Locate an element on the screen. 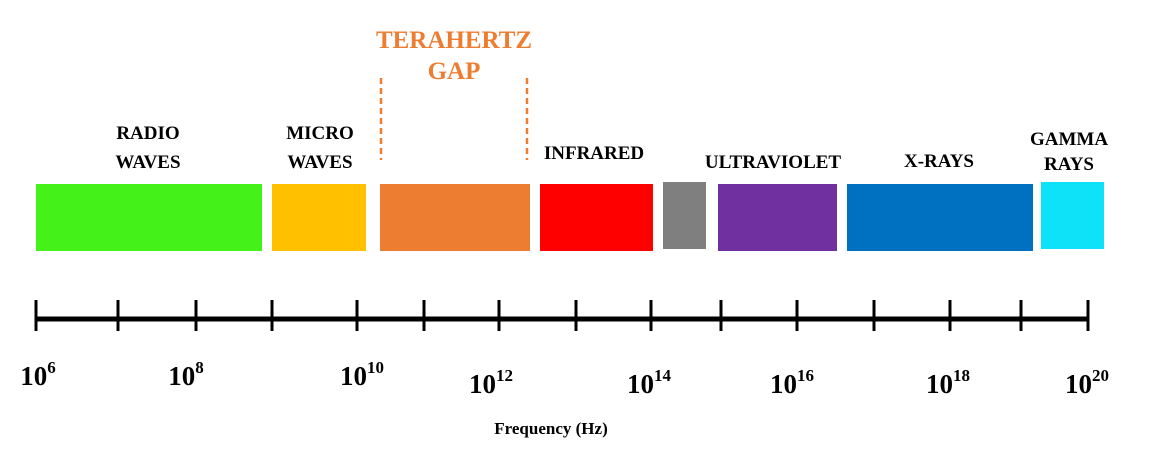 The image size is (1152, 463). band-label: X-RAYS is located at coordinates (939, 161).